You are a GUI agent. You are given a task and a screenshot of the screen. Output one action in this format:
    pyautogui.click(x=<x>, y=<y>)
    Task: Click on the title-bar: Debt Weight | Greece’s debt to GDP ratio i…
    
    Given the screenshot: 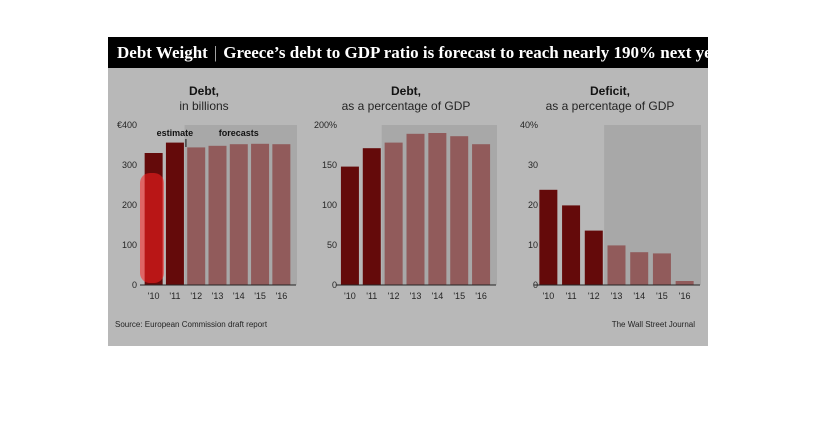 What is the action you would take?
    pyautogui.click(x=408, y=52)
    